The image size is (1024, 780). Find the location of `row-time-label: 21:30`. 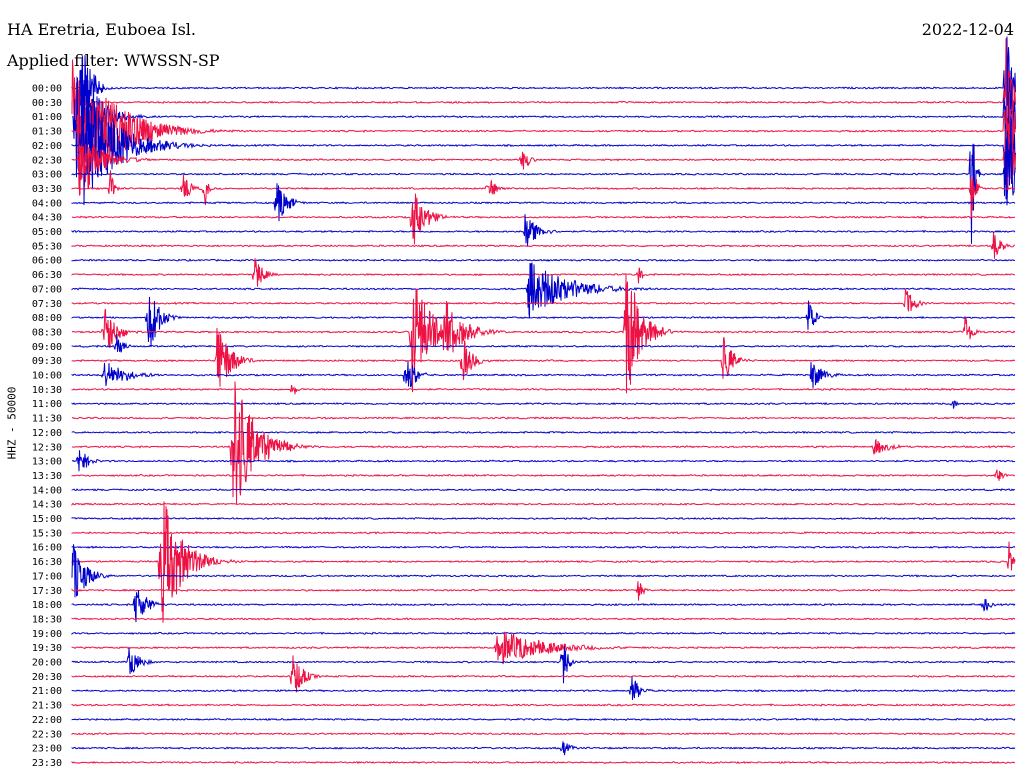

row-time-label: 21:30 is located at coordinates (47, 706).